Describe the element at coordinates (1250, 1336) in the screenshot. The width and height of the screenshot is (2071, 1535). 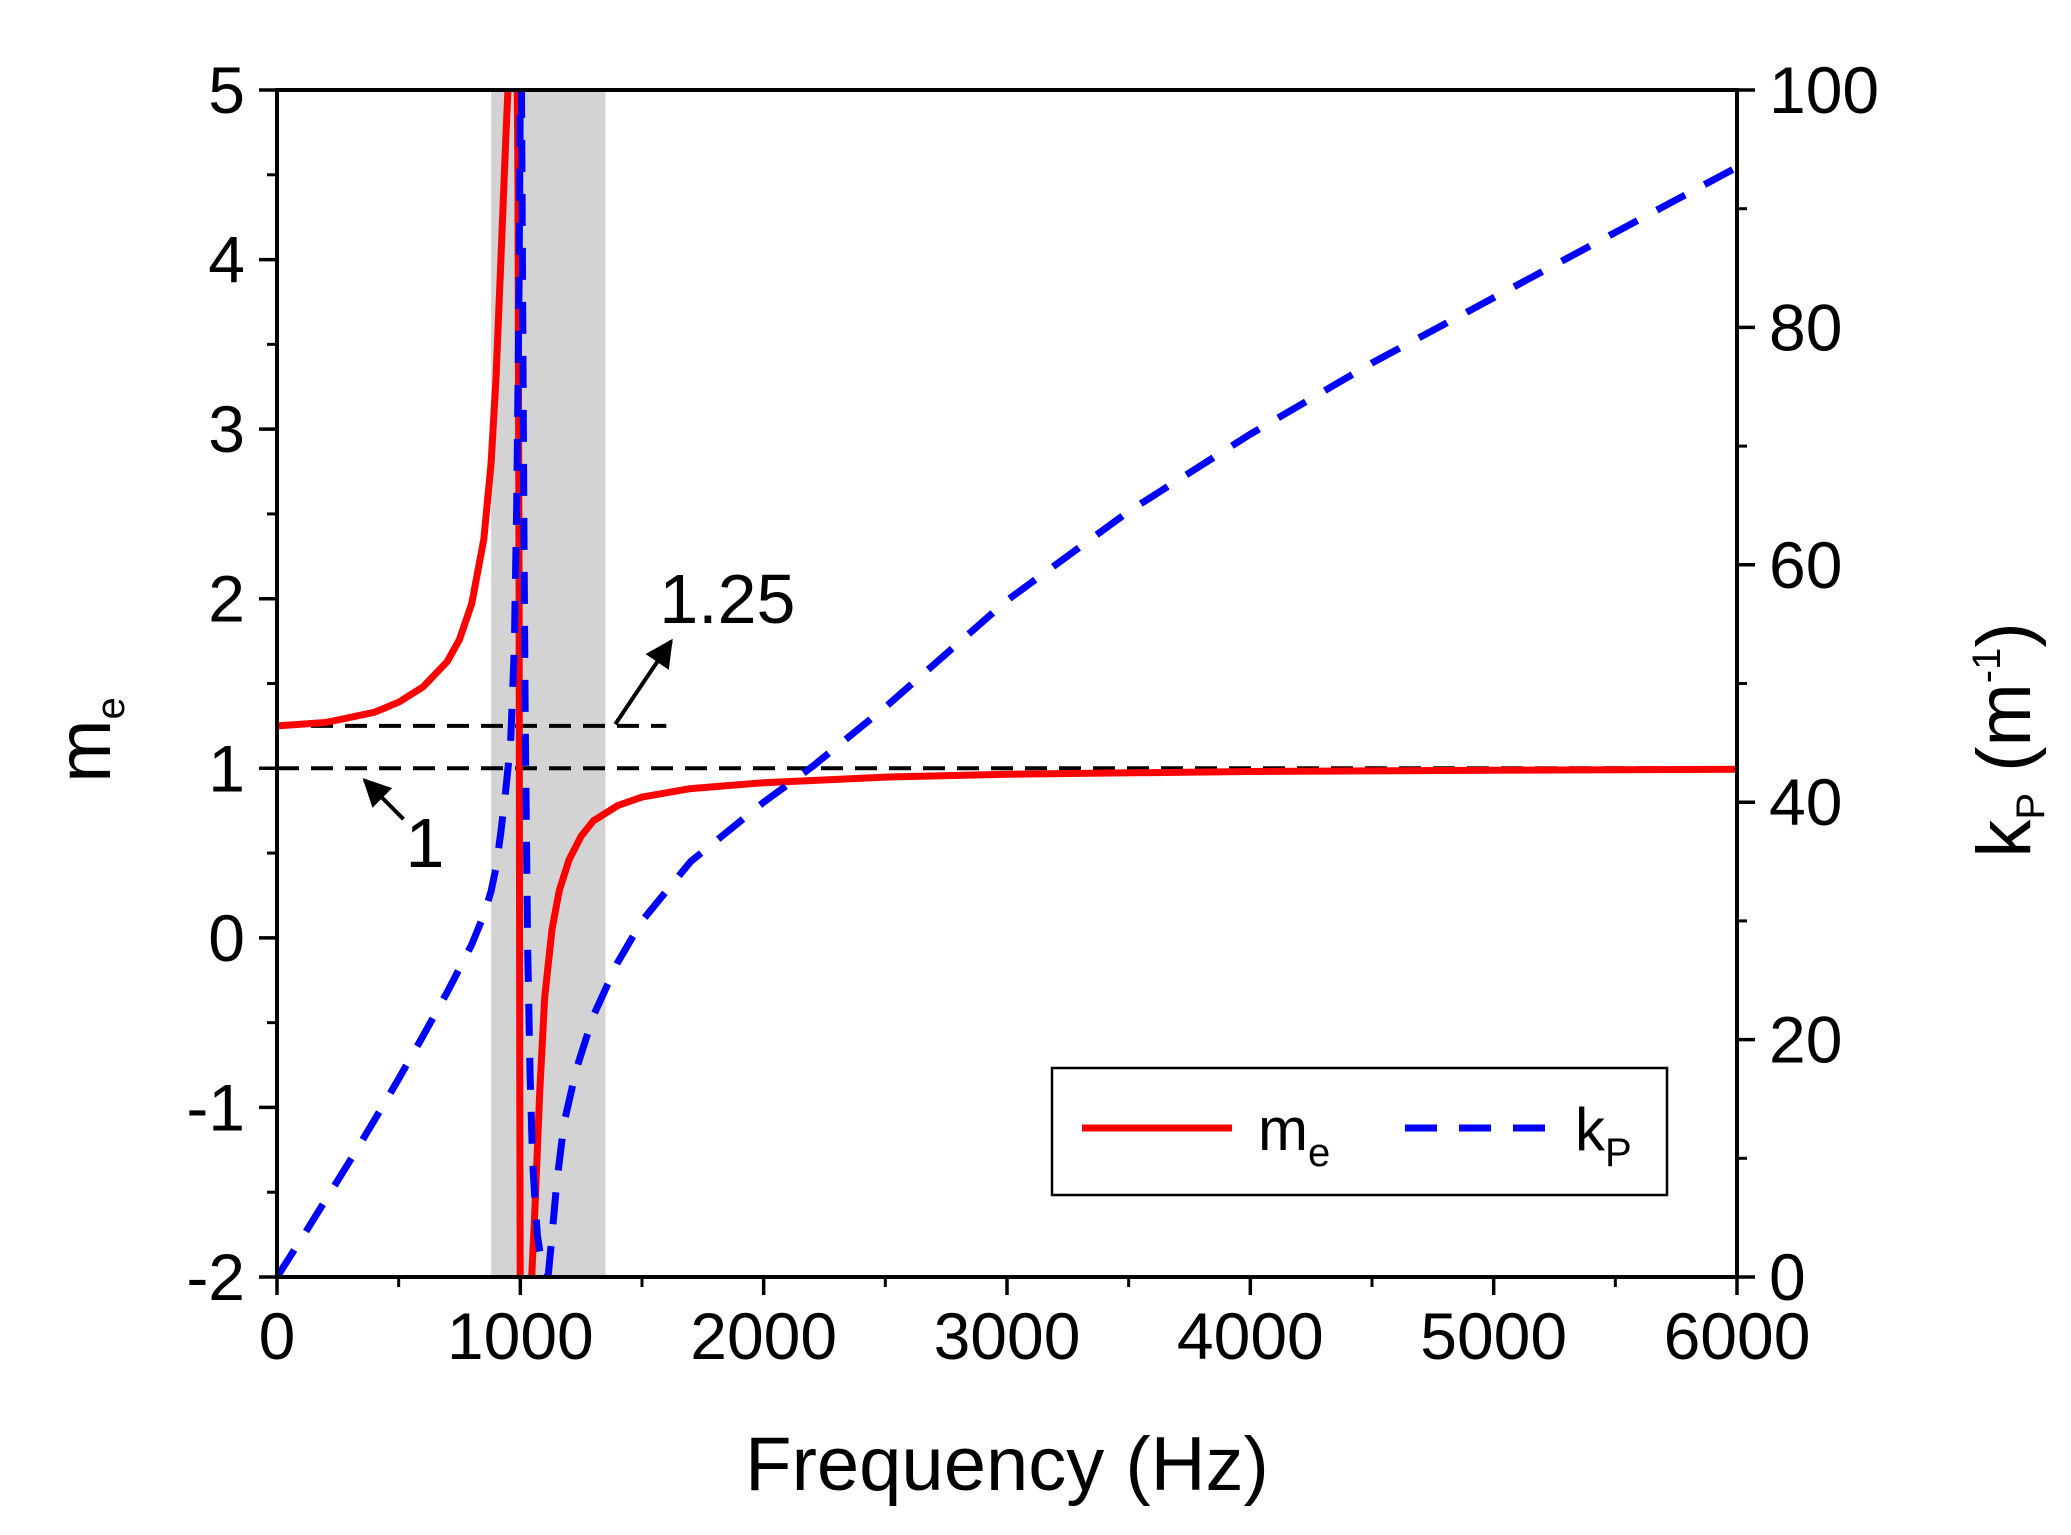
I see `x-tick-label: 4000` at that location.